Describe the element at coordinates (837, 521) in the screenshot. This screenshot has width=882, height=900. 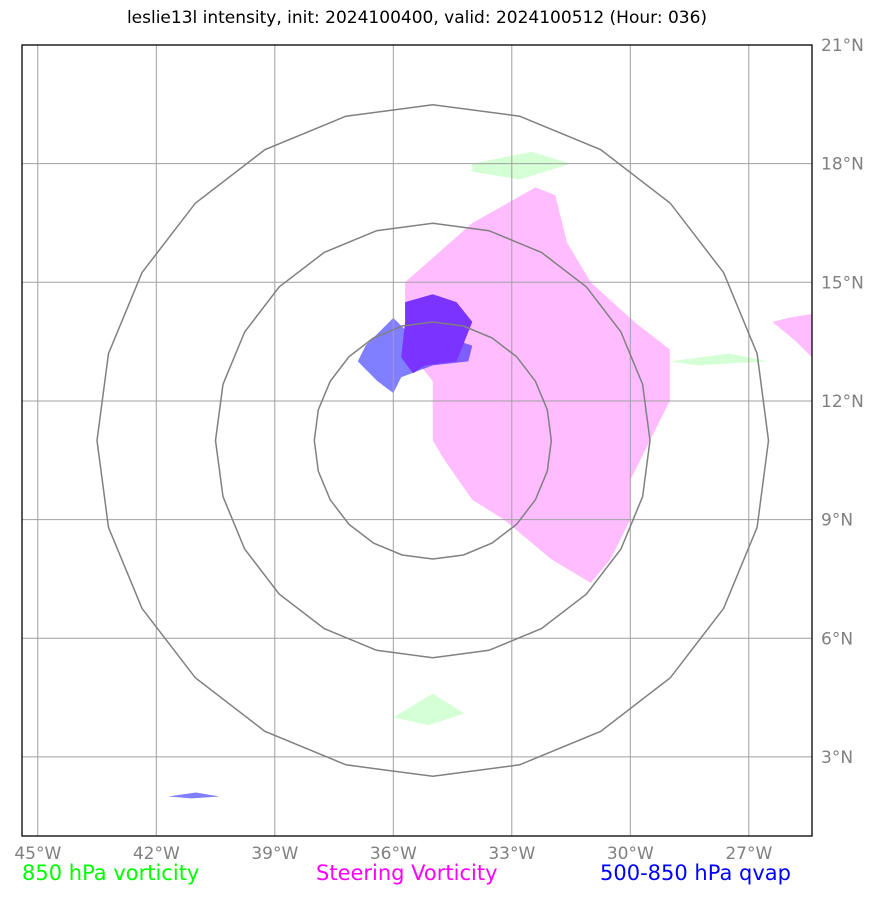
I see `lat-tick-label: 9°N` at that location.